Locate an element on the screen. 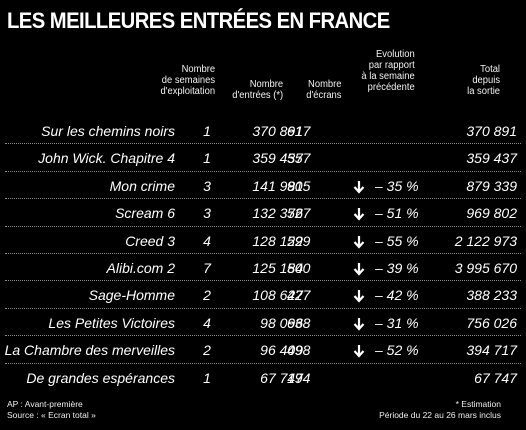 The width and height of the screenshot is (526, 430). header-total-line: la sortie is located at coordinates (483, 91).